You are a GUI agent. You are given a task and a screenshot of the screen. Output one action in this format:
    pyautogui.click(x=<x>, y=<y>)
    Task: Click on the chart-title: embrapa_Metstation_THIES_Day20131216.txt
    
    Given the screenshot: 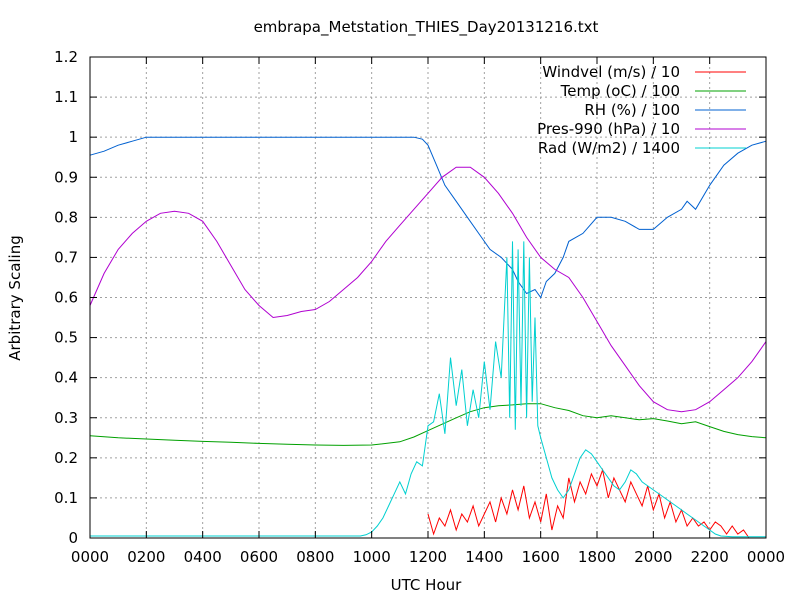 What is the action you would take?
    pyautogui.click(x=426, y=27)
    